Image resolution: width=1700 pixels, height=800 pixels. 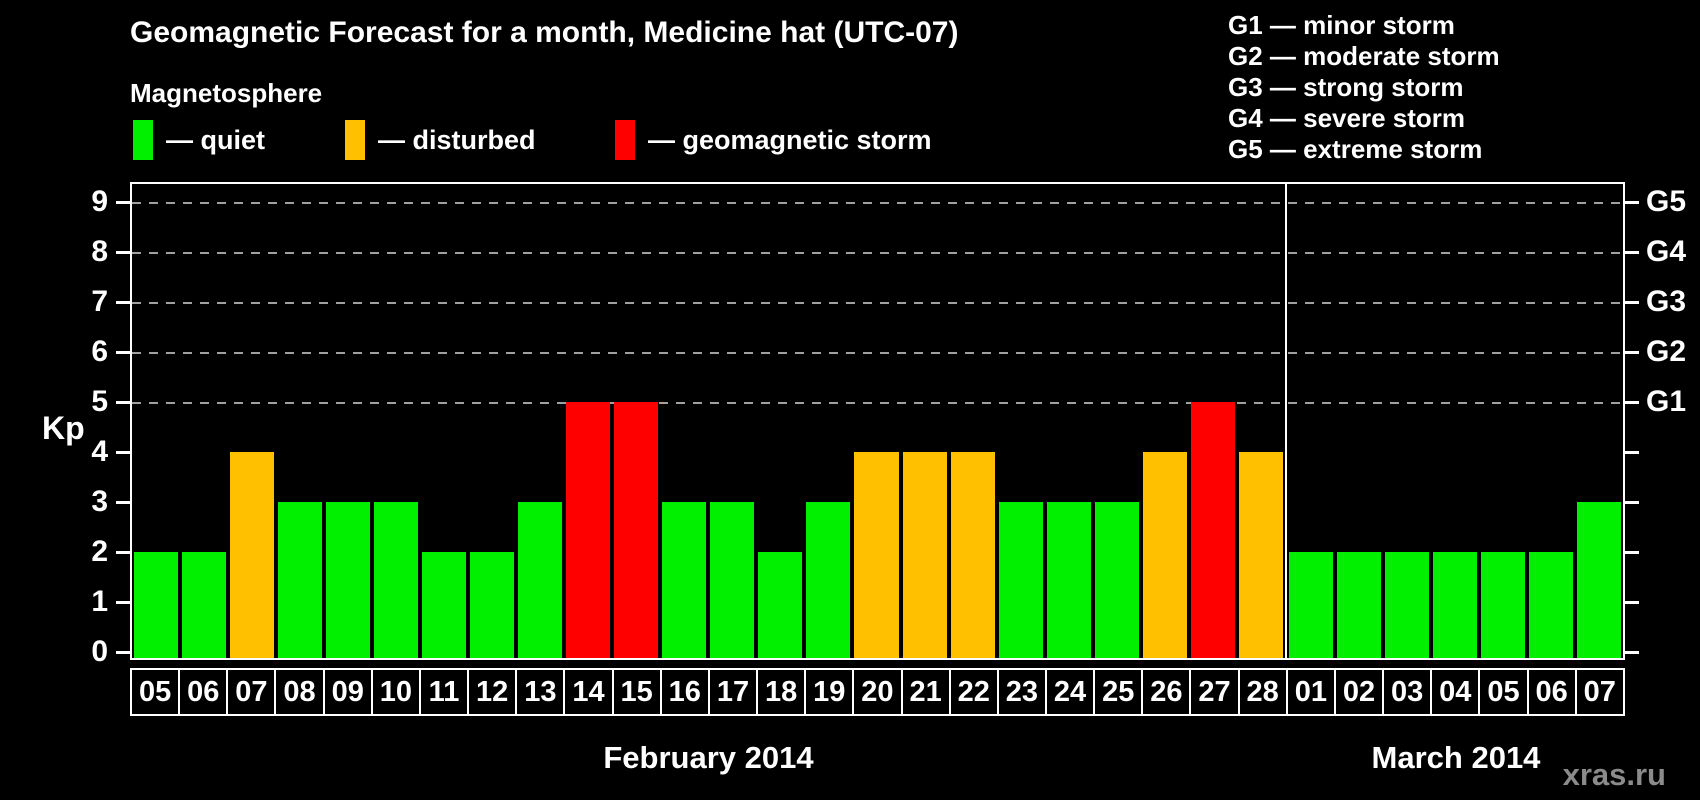 What do you see at coordinates (347, 692) in the screenshot?
I see `date-cell-february-09: 09` at bounding box center [347, 692].